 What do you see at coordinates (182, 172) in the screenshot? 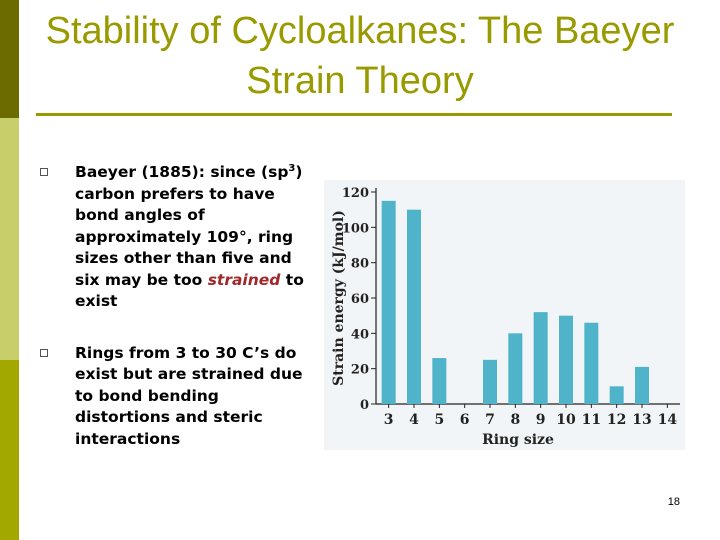
I see `bullet-text: Baeyer (1885): since (sp` at bounding box center [182, 172].